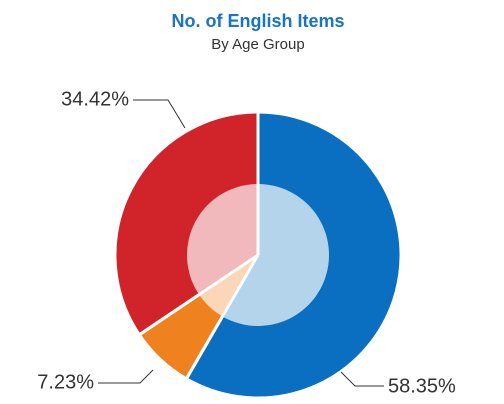 This screenshot has height=404, width=504. I want to click on chart-title: No. of English Items, so click(257, 21).